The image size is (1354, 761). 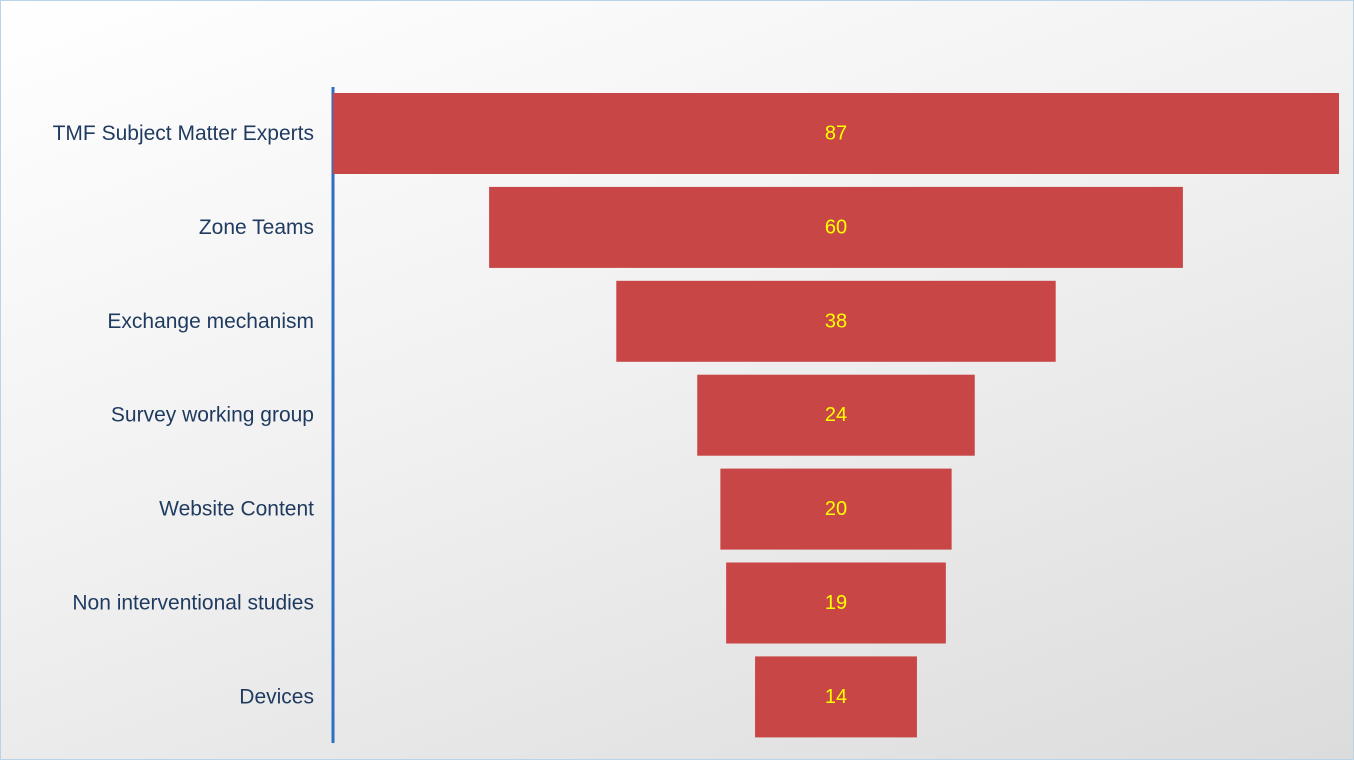 What do you see at coordinates (212, 415) in the screenshot?
I see `category-label: Survey working group` at bounding box center [212, 415].